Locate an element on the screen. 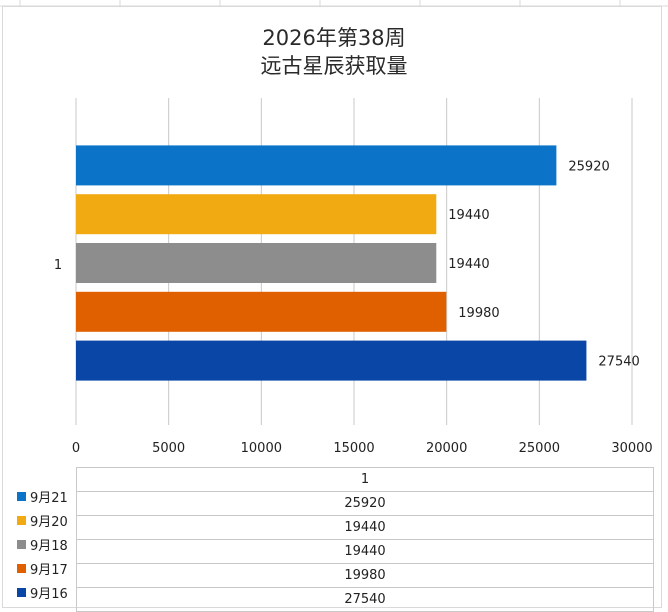 The width and height of the screenshot is (668, 612). chart-title: 2026年第38周 is located at coordinates (334, 38).